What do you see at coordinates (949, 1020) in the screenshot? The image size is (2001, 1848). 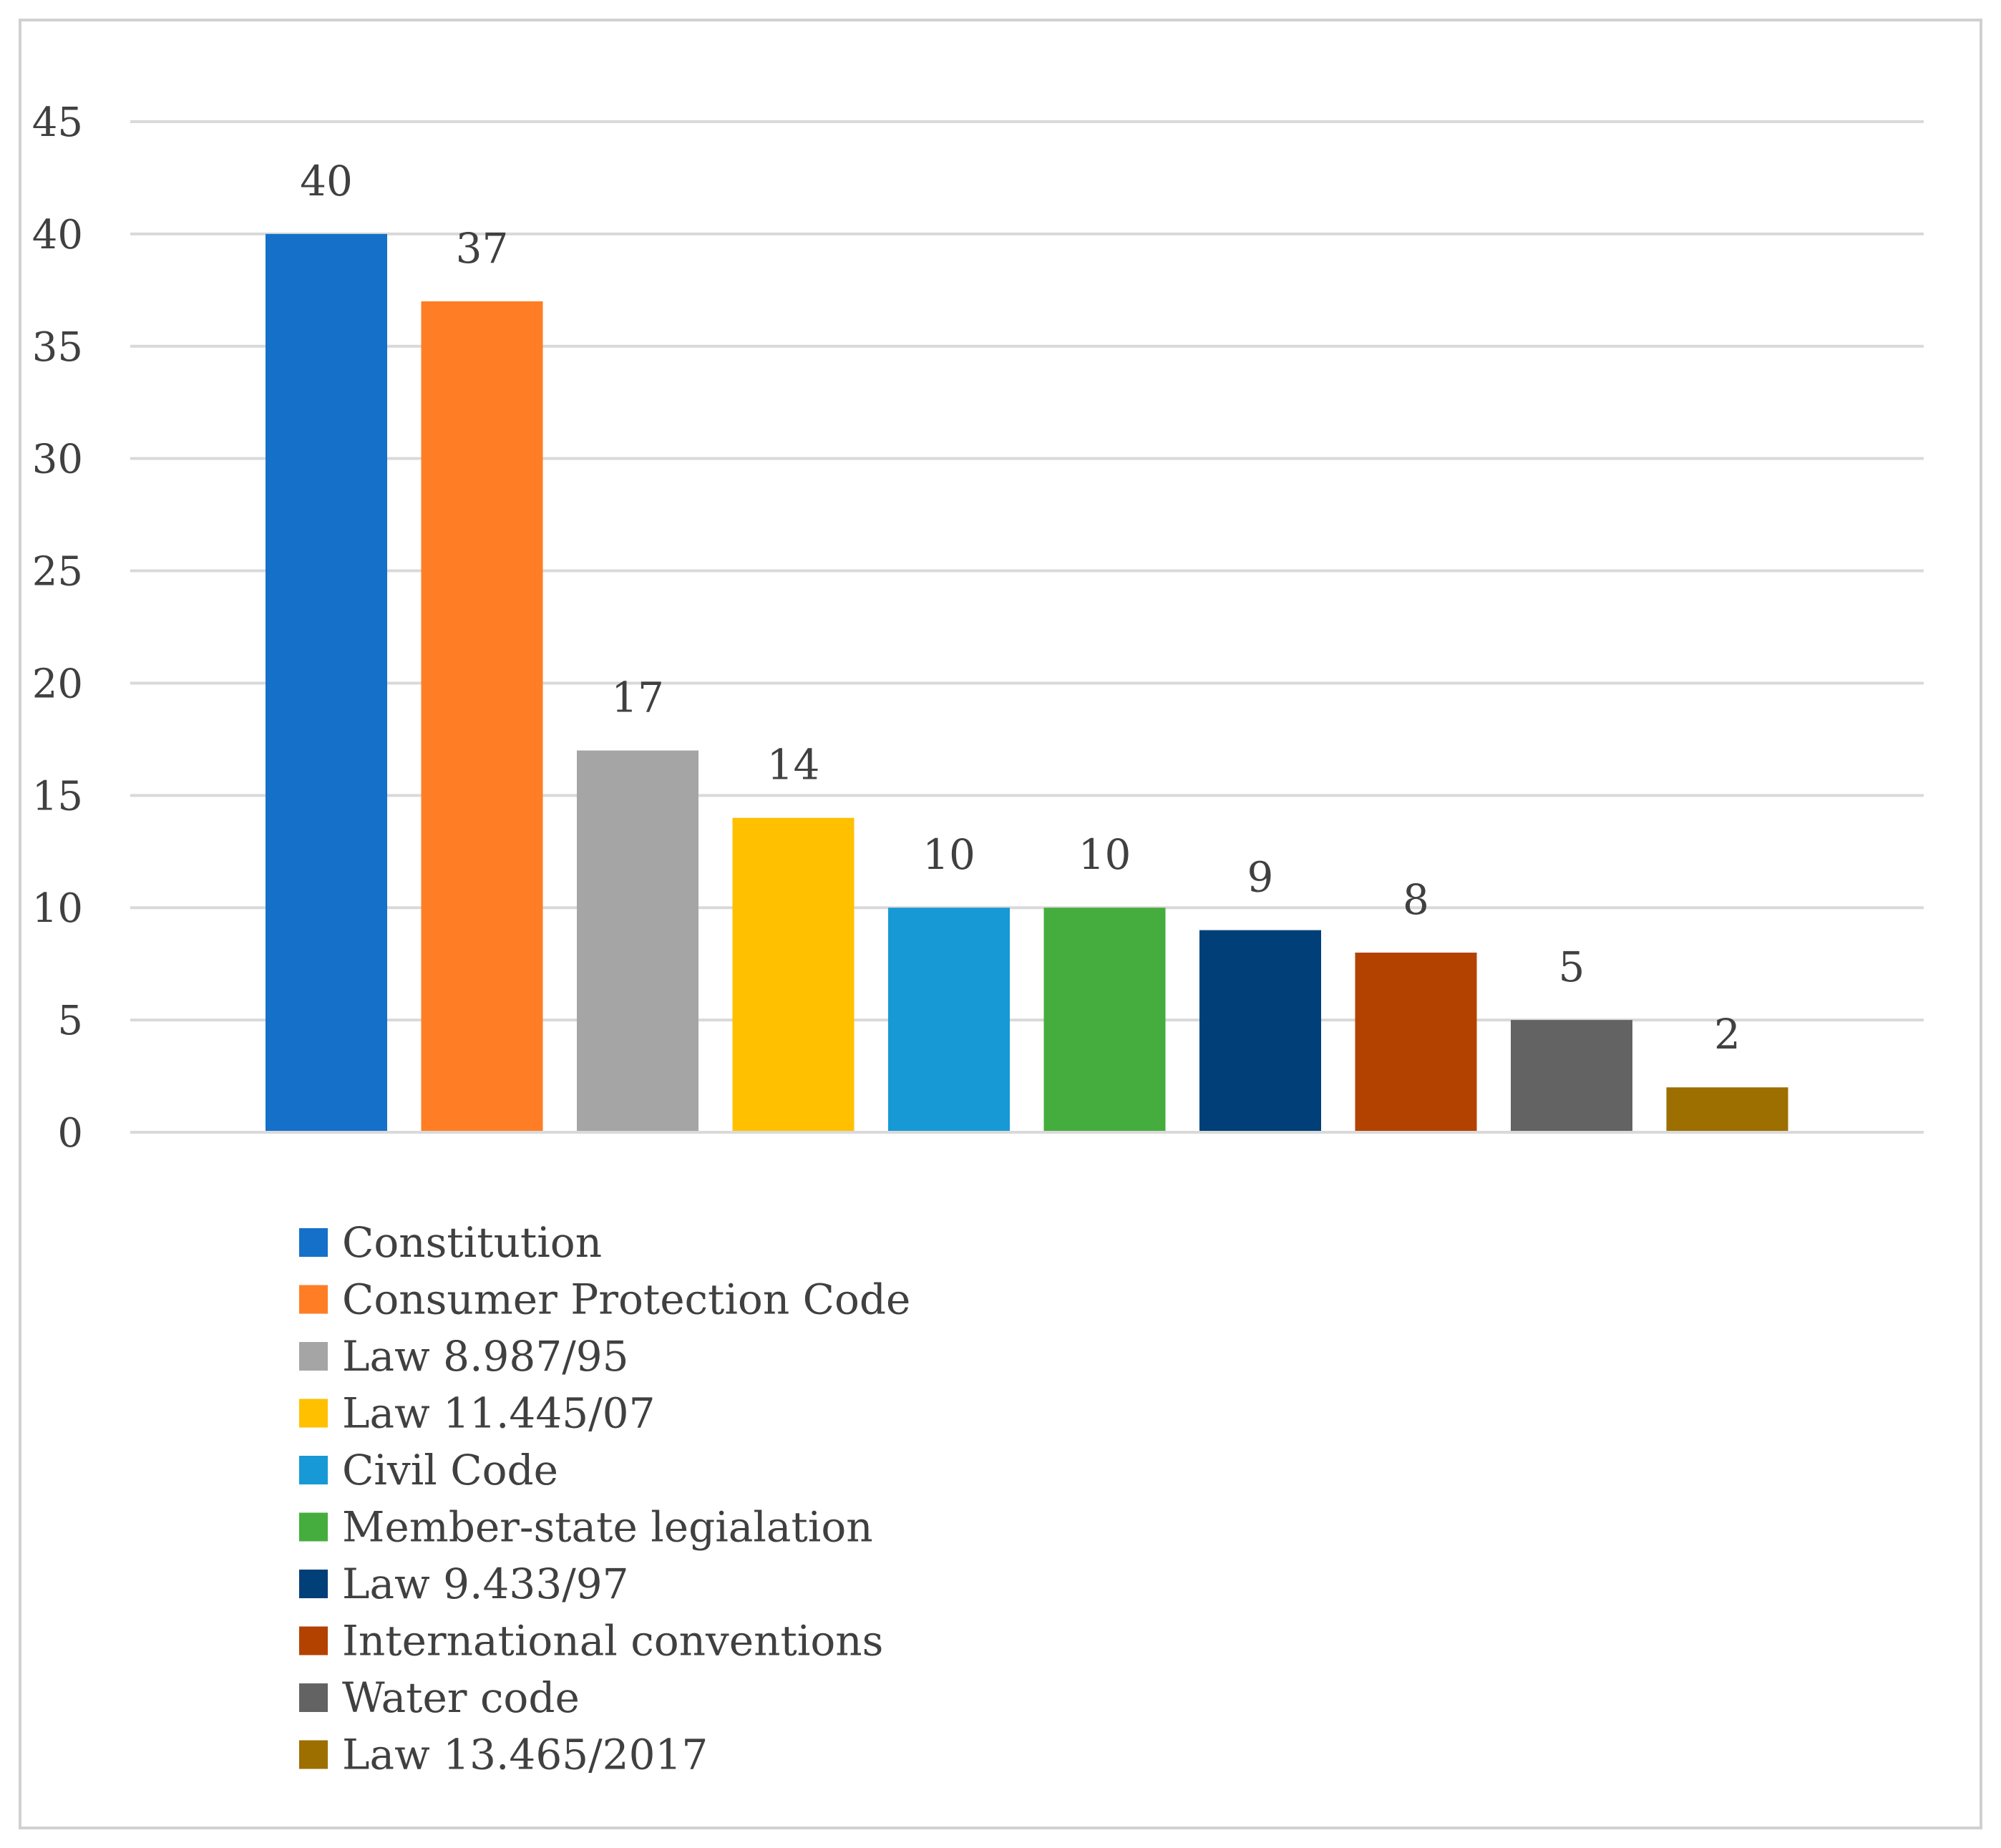 I see `bar-civil-code` at bounding box center [949, 1020].